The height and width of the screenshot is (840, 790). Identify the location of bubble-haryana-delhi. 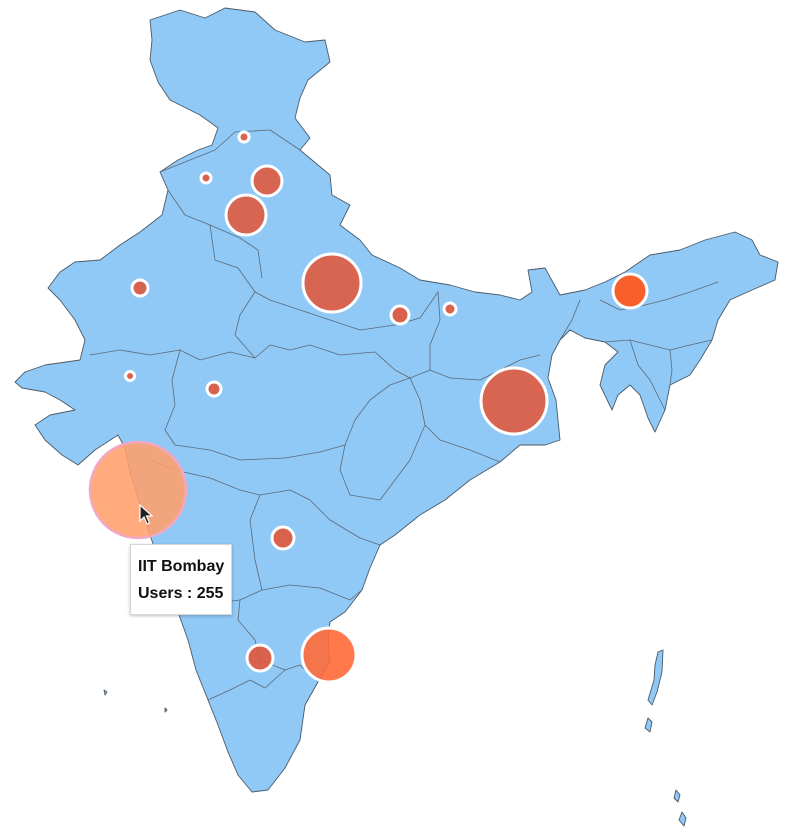
(246, 215).